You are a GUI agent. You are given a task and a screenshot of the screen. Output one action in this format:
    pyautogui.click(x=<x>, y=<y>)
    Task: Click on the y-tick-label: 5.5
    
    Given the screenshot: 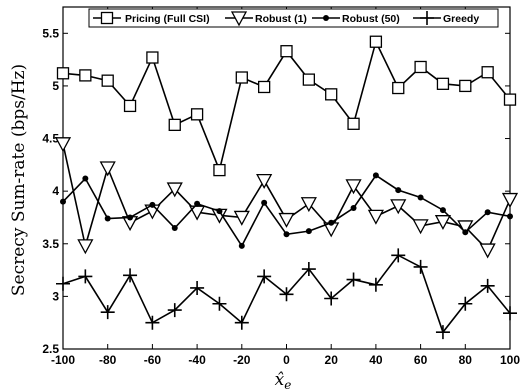 What is the action you would take?
    pyautogui.click(x=50, y=33)
    